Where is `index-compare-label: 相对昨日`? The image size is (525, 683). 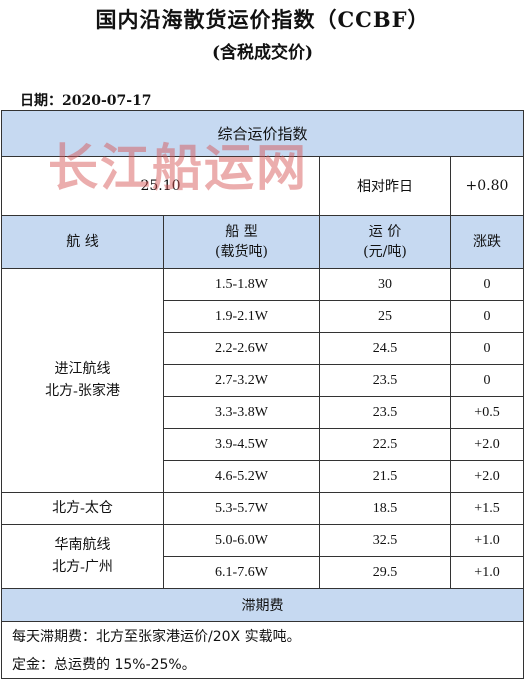
index-compare-label: 相对昨日 is located at coordinates (385, 186).